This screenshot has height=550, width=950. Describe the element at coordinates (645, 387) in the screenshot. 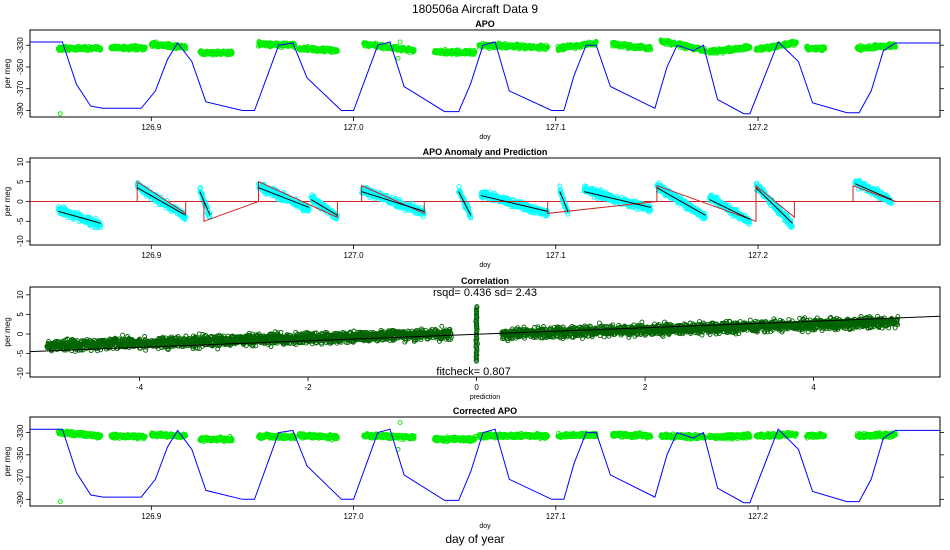

I see `x-tick-label: 2` at that location.